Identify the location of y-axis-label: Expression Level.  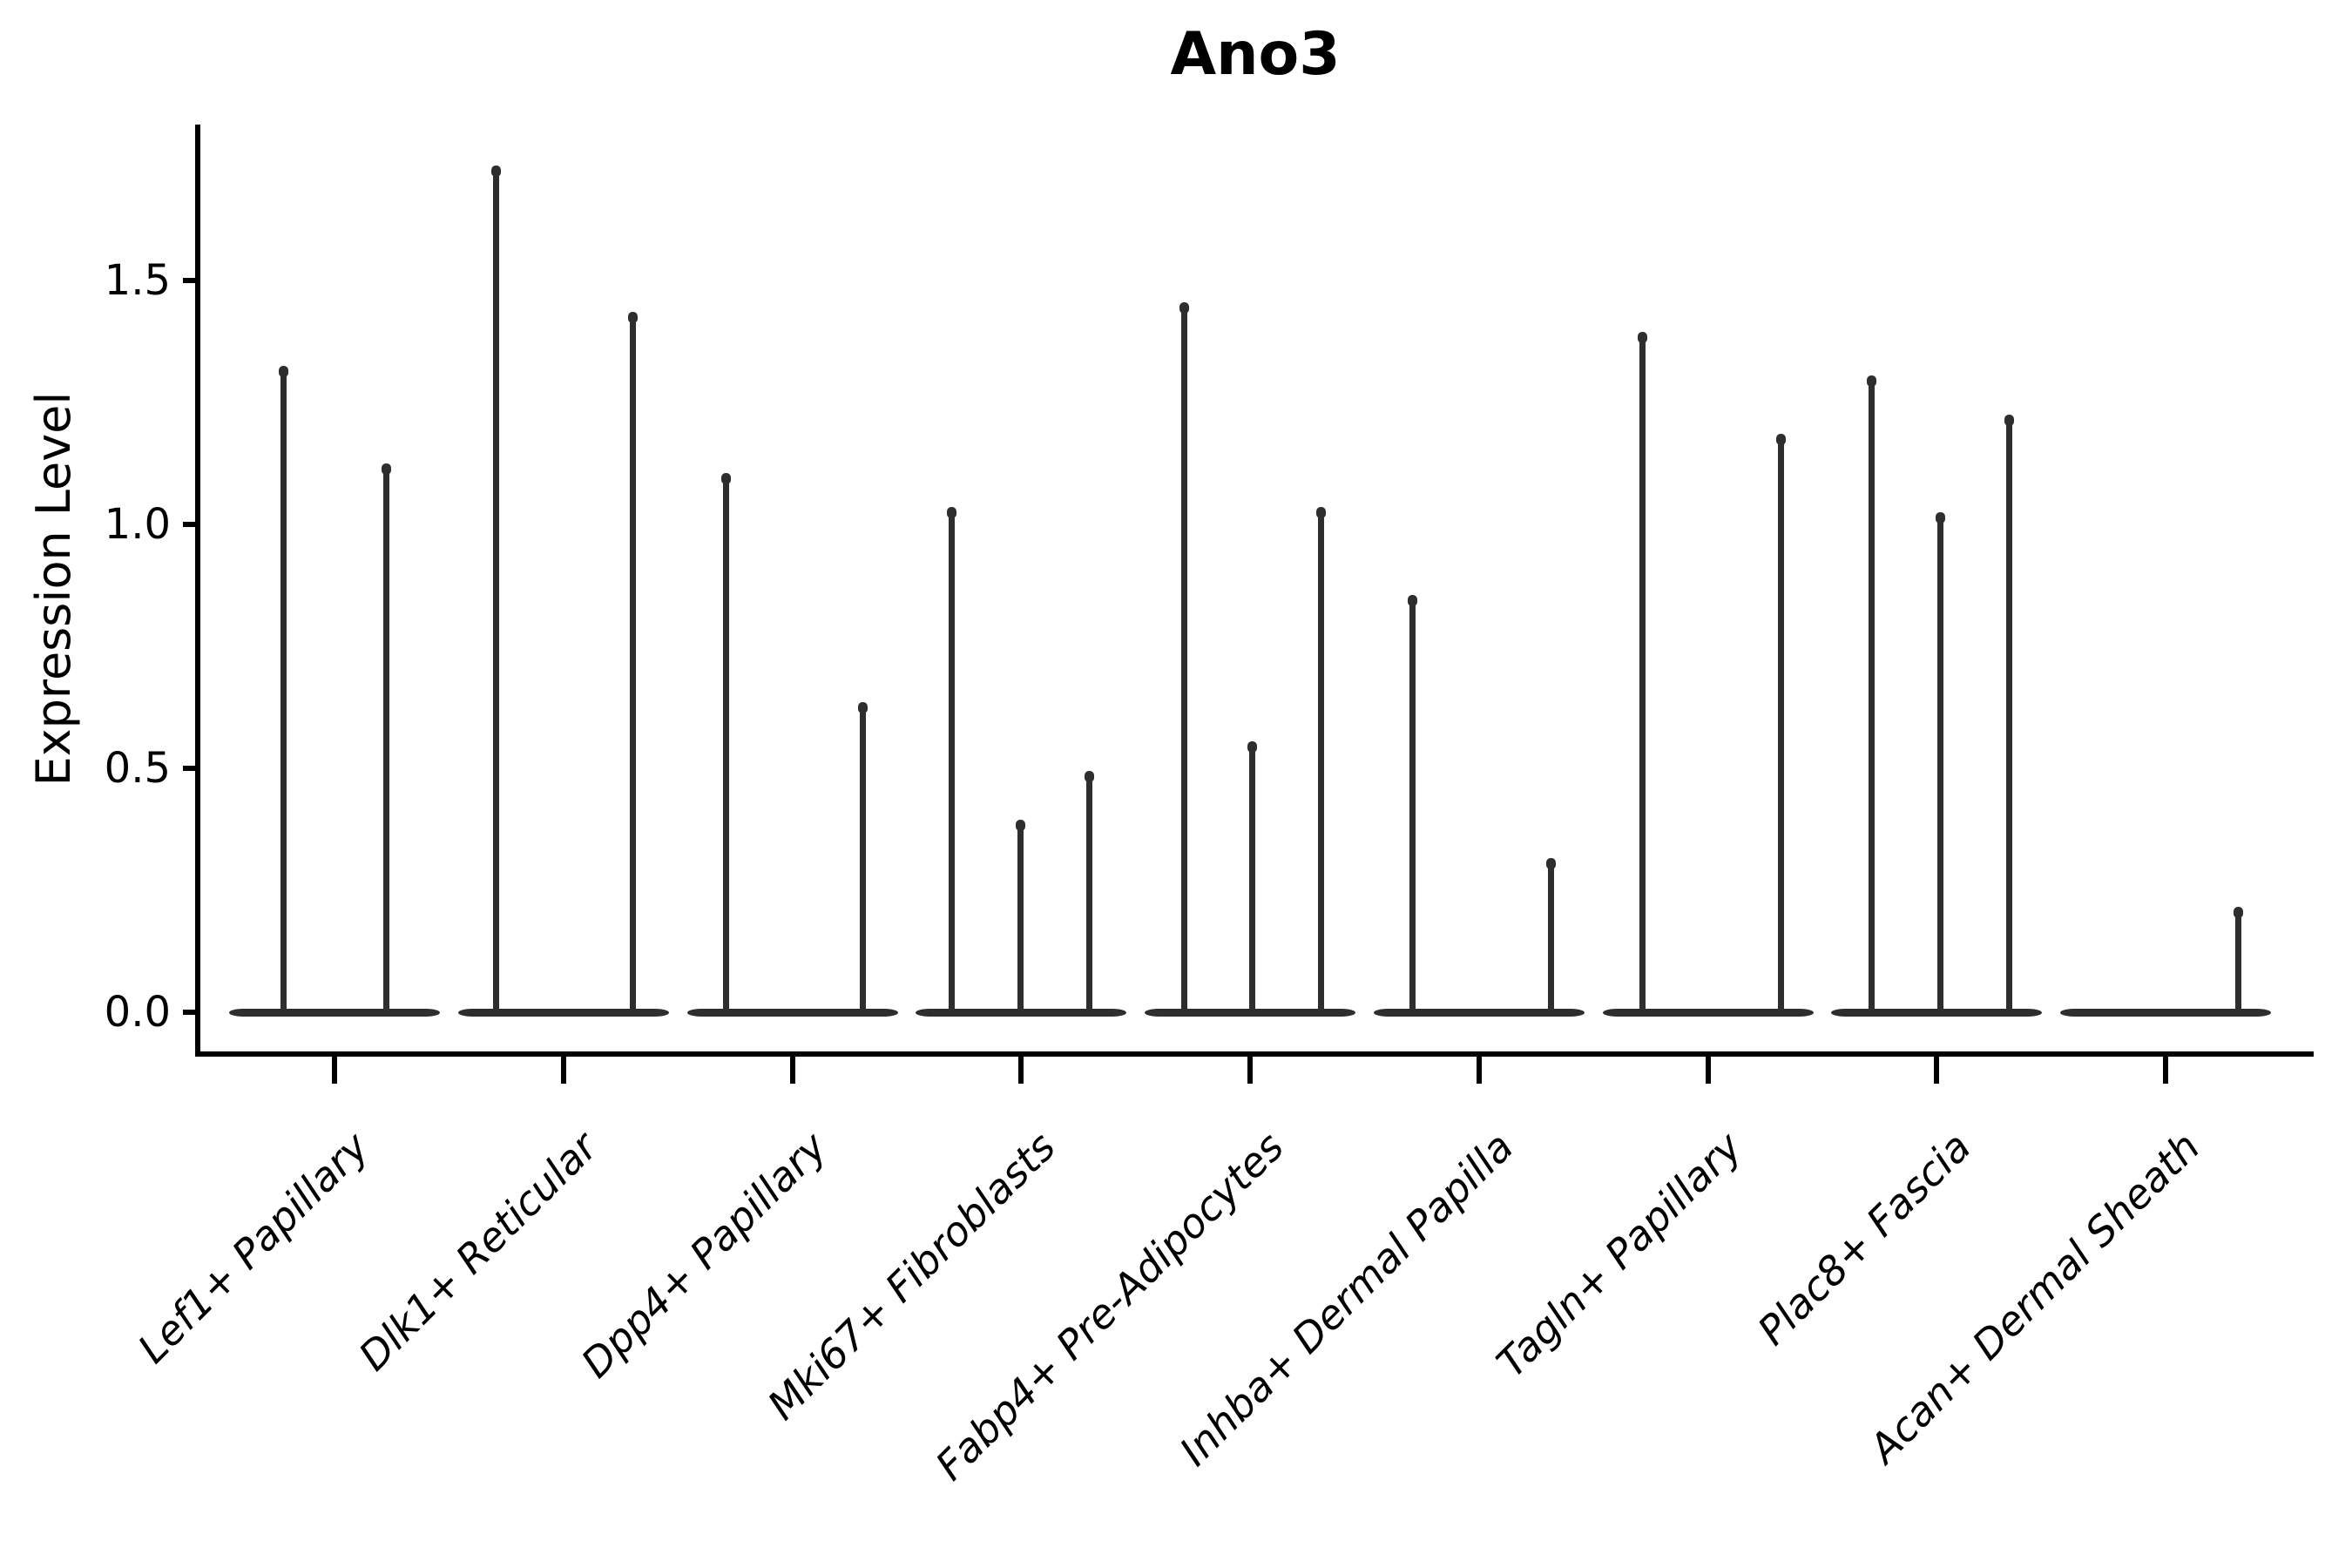
(53, 589).